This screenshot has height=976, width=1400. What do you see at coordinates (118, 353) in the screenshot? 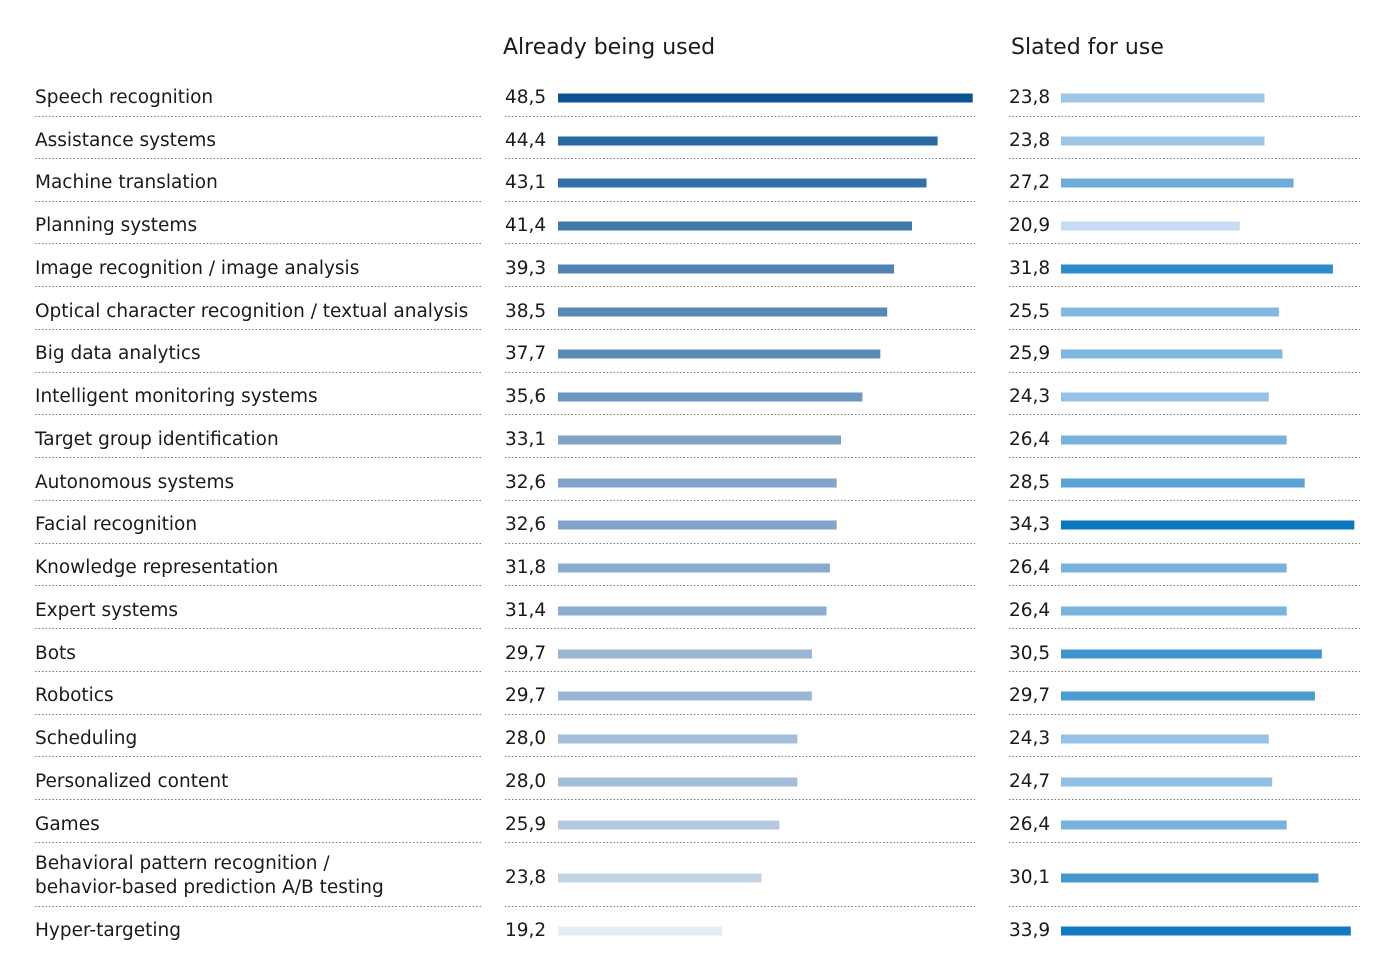
I see `category-label: Big data analytics` at bounding box center [118, 353].